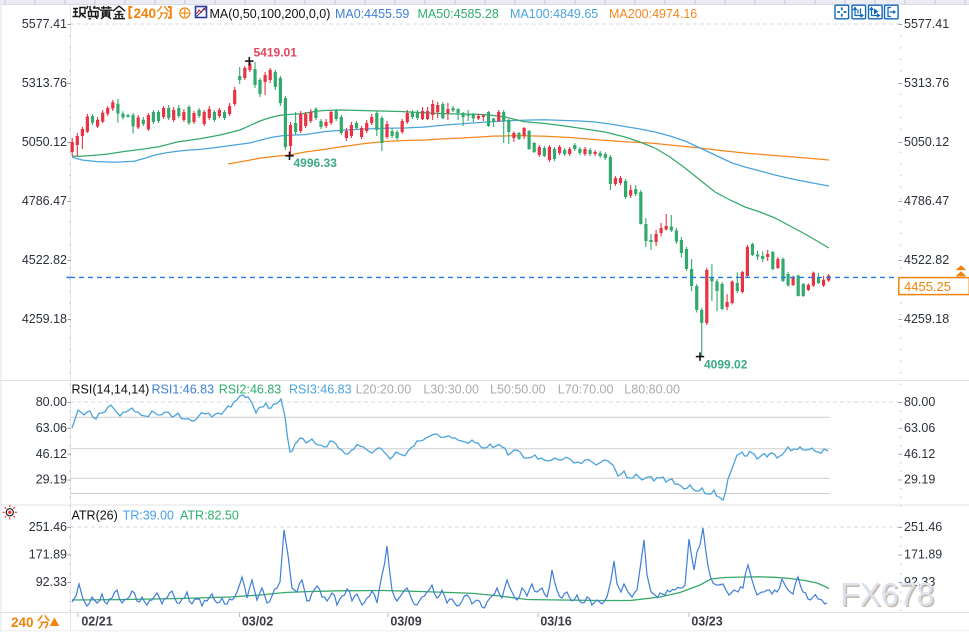 The width and height of the screenshot is (969, 632). What do you see at coordinates (372, 14) in the screenshot?
I see `svg-text: MA0:4455.59` at bounding box center [372, 14].